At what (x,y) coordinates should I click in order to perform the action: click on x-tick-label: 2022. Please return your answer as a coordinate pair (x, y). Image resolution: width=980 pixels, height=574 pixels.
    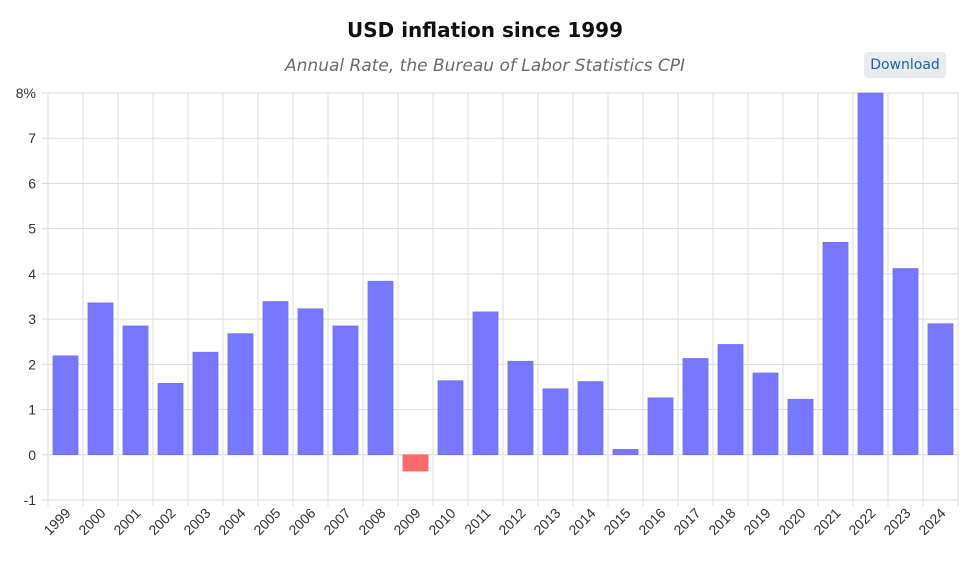
    Looking at the image, I should click on (861, 521).